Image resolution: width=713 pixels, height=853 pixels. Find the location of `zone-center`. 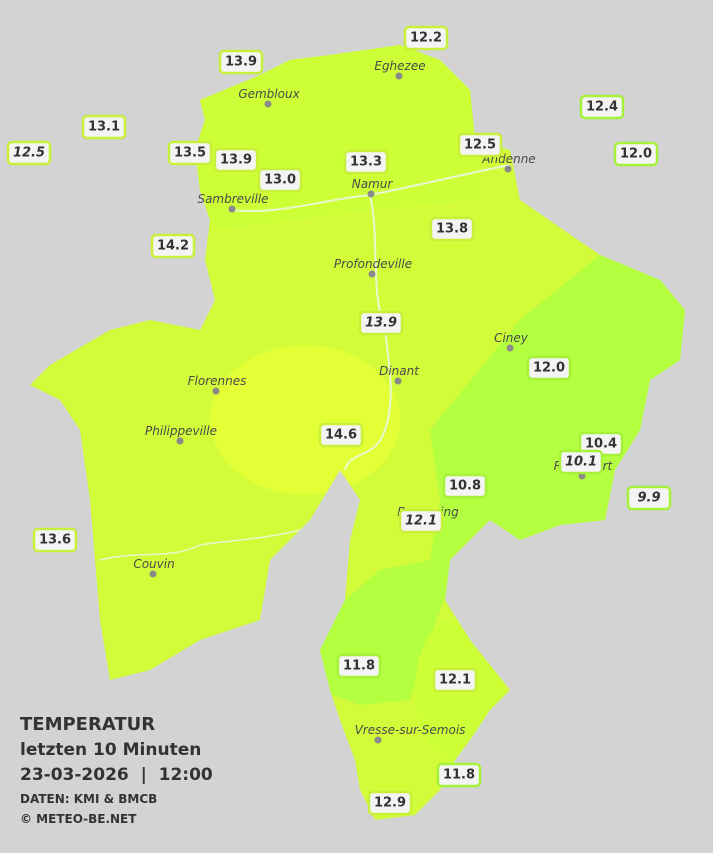

zone-center is located at coordinates (305, 420).